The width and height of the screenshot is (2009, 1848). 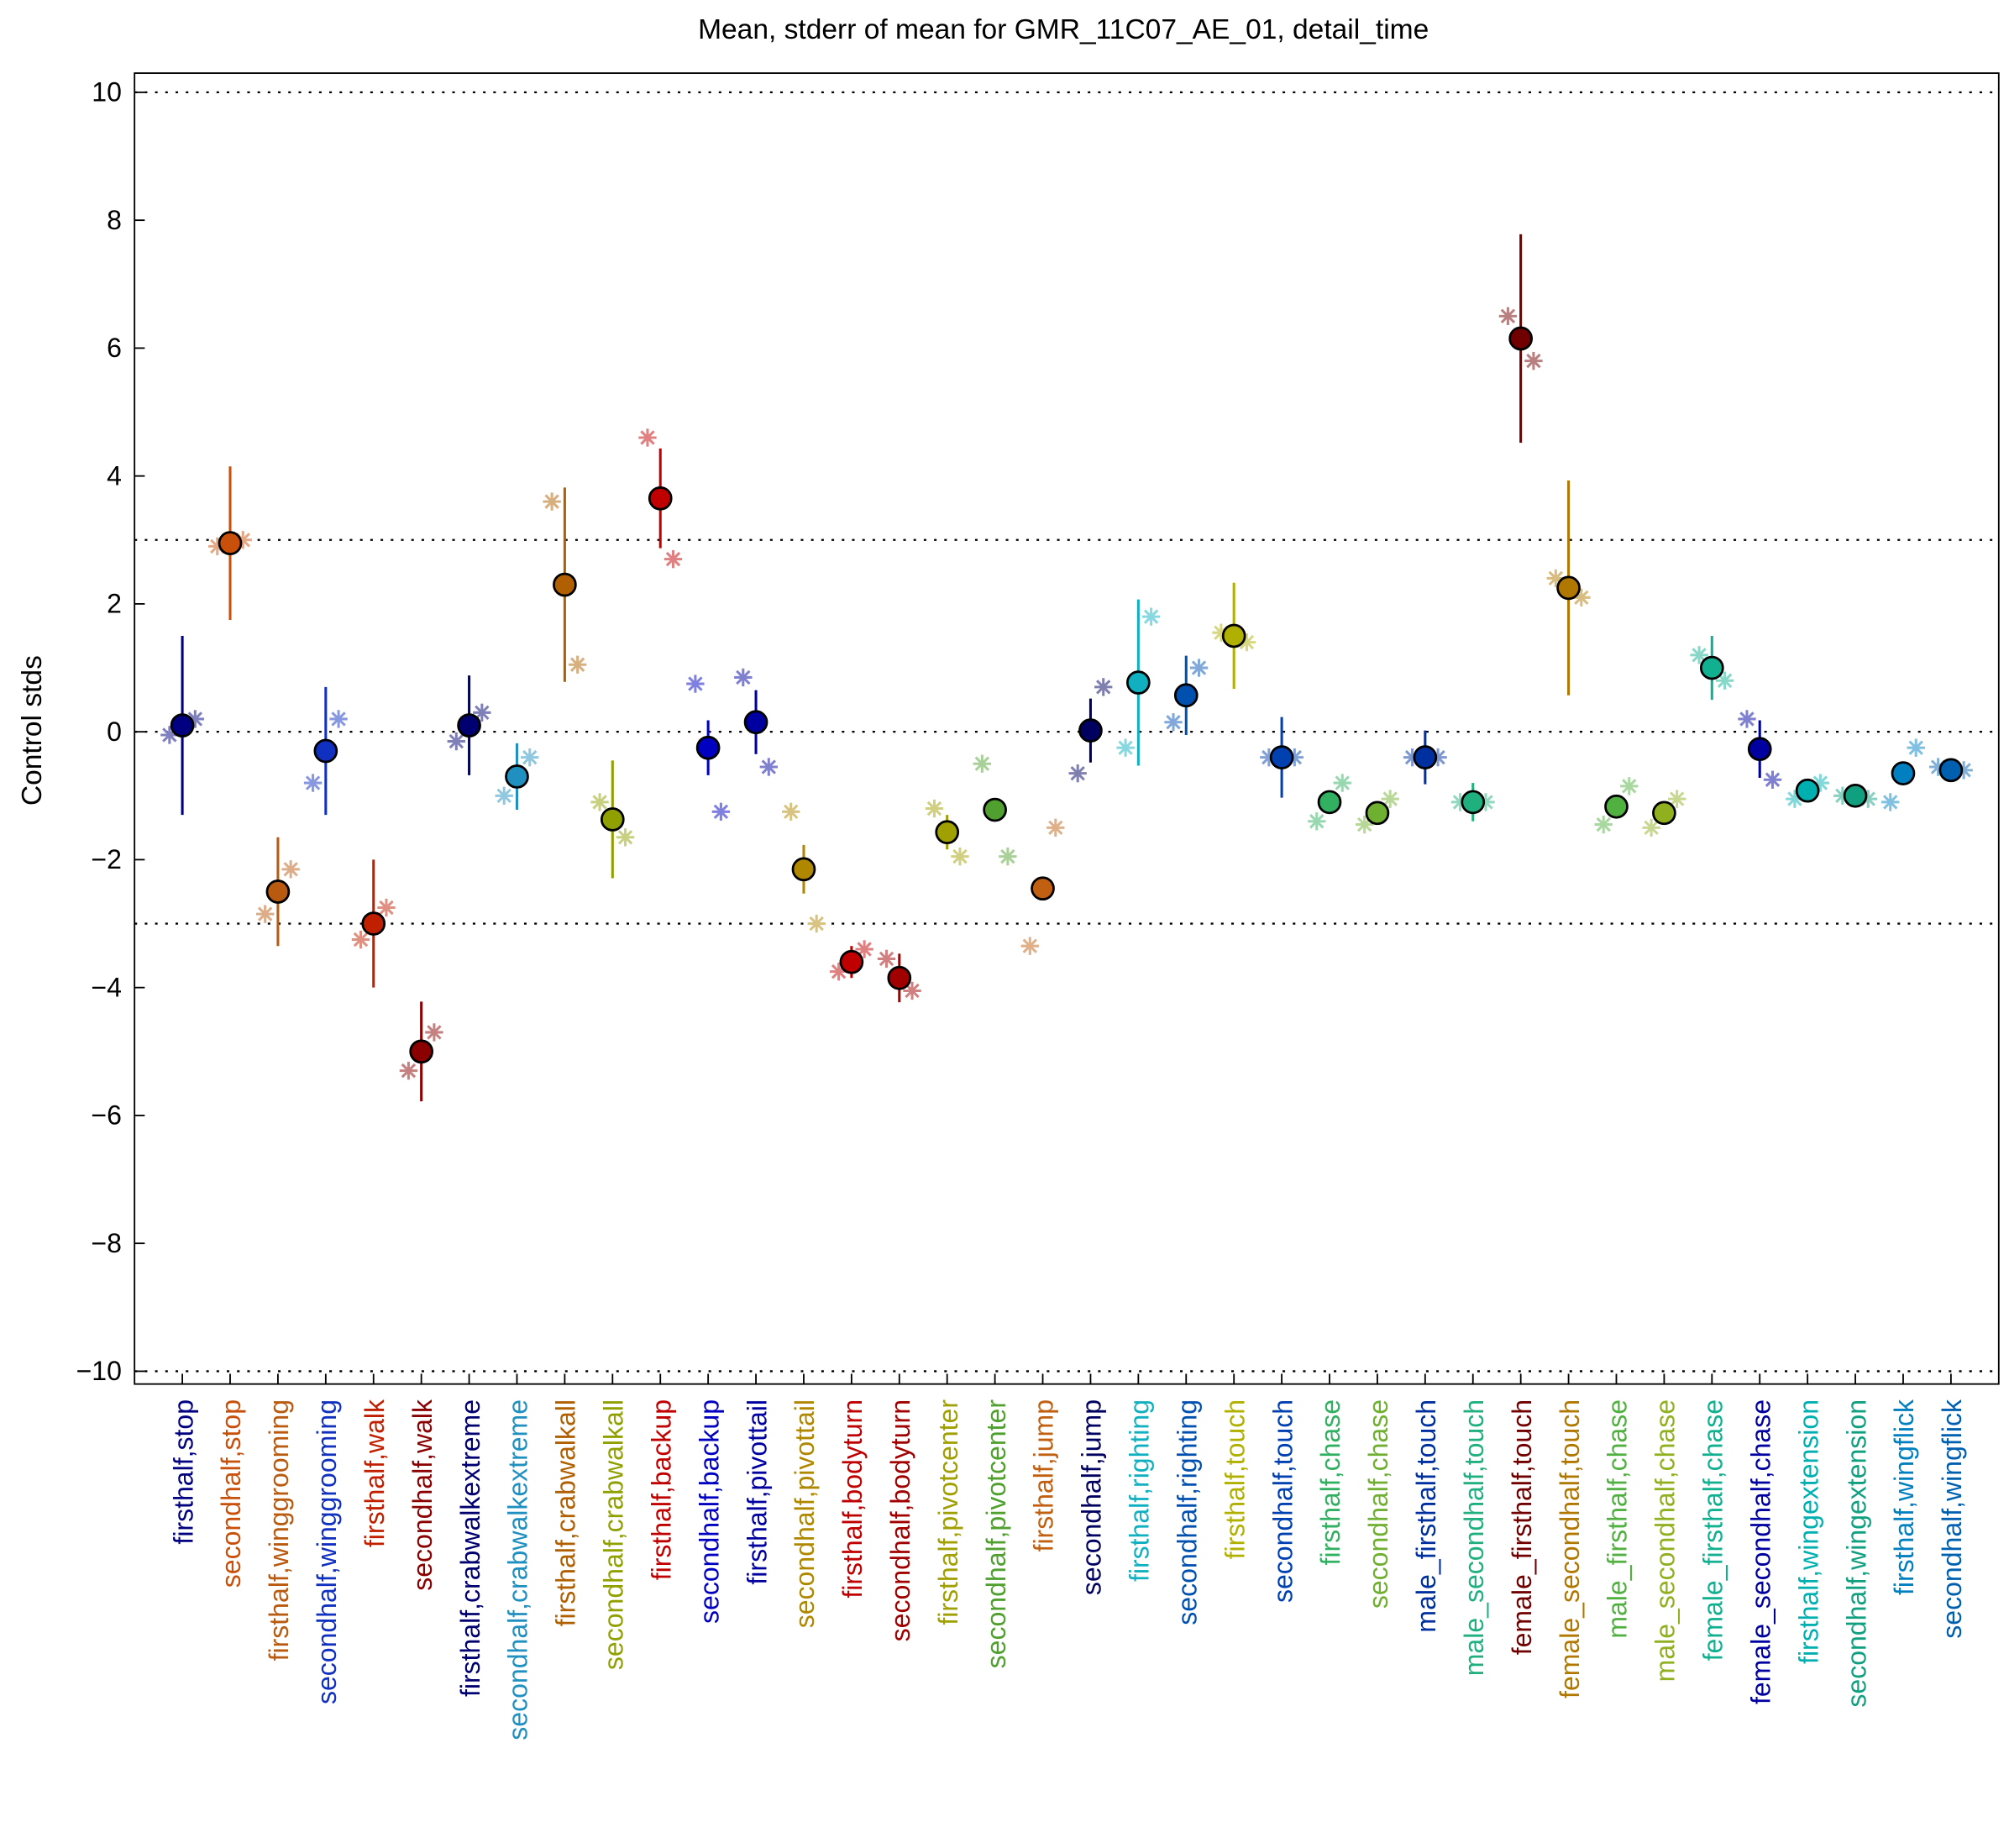 I want to click on y-tick-label: 0, so click(x=114, y=732).